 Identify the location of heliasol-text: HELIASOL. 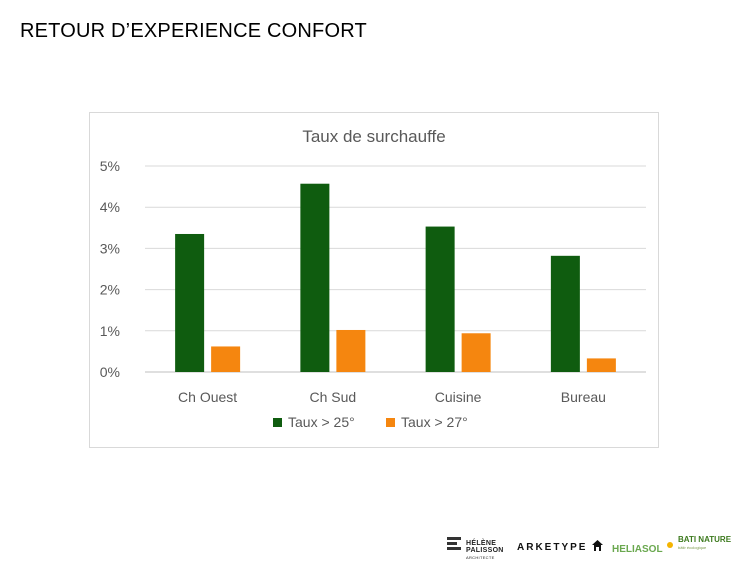
(637, 549).